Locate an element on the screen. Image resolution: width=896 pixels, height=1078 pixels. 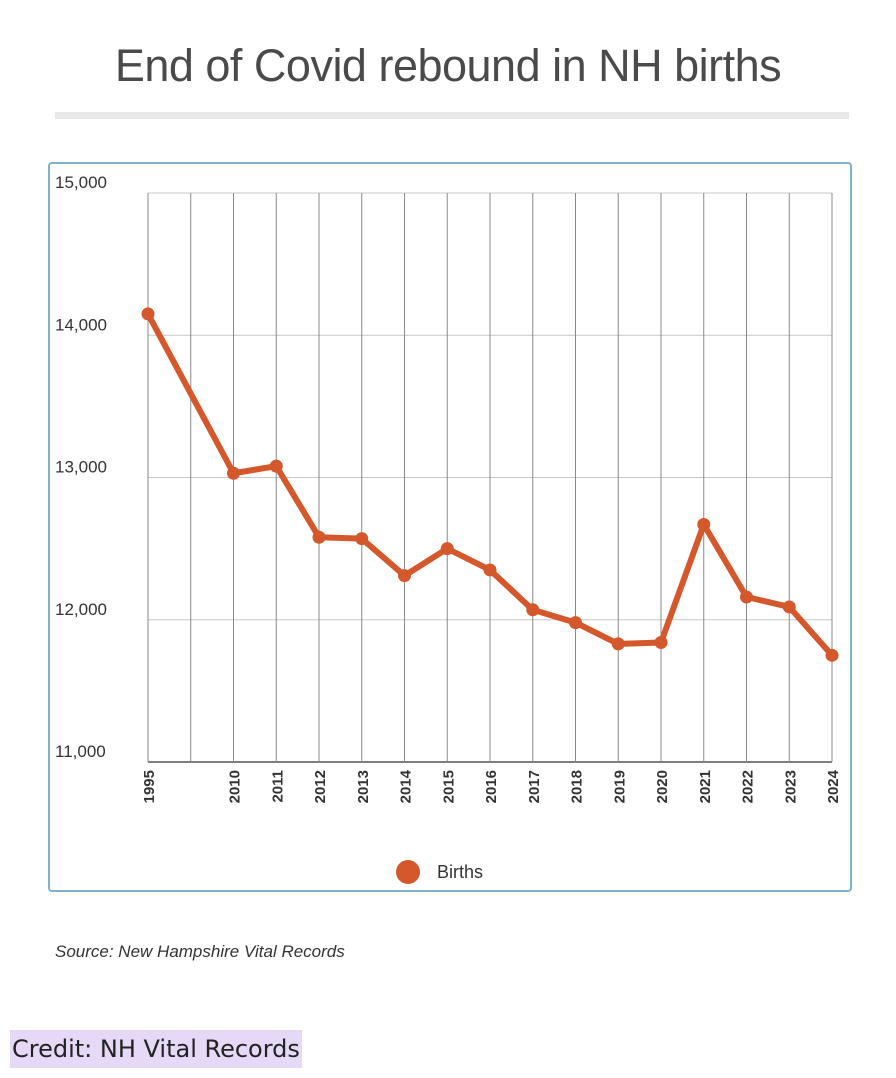
y-tick-label: 15,000 is located at coordinates (81, 182).